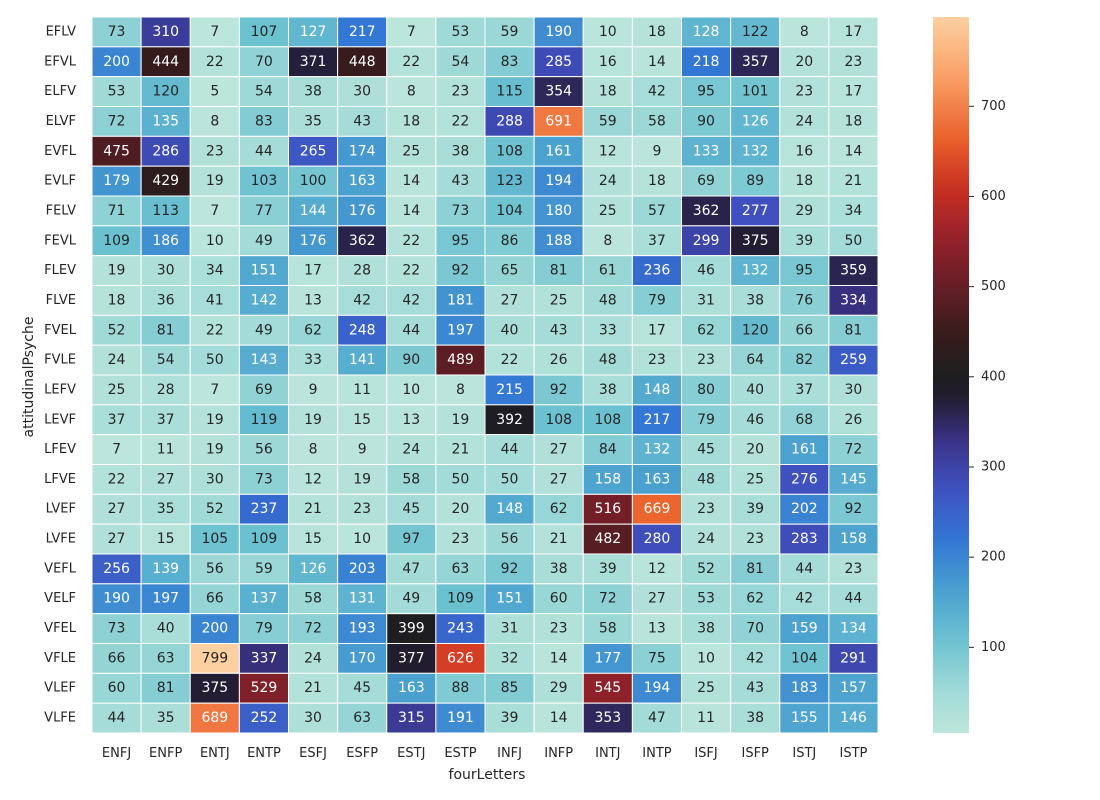  I want to click on cell-value-label: 194, so click(558, 181).